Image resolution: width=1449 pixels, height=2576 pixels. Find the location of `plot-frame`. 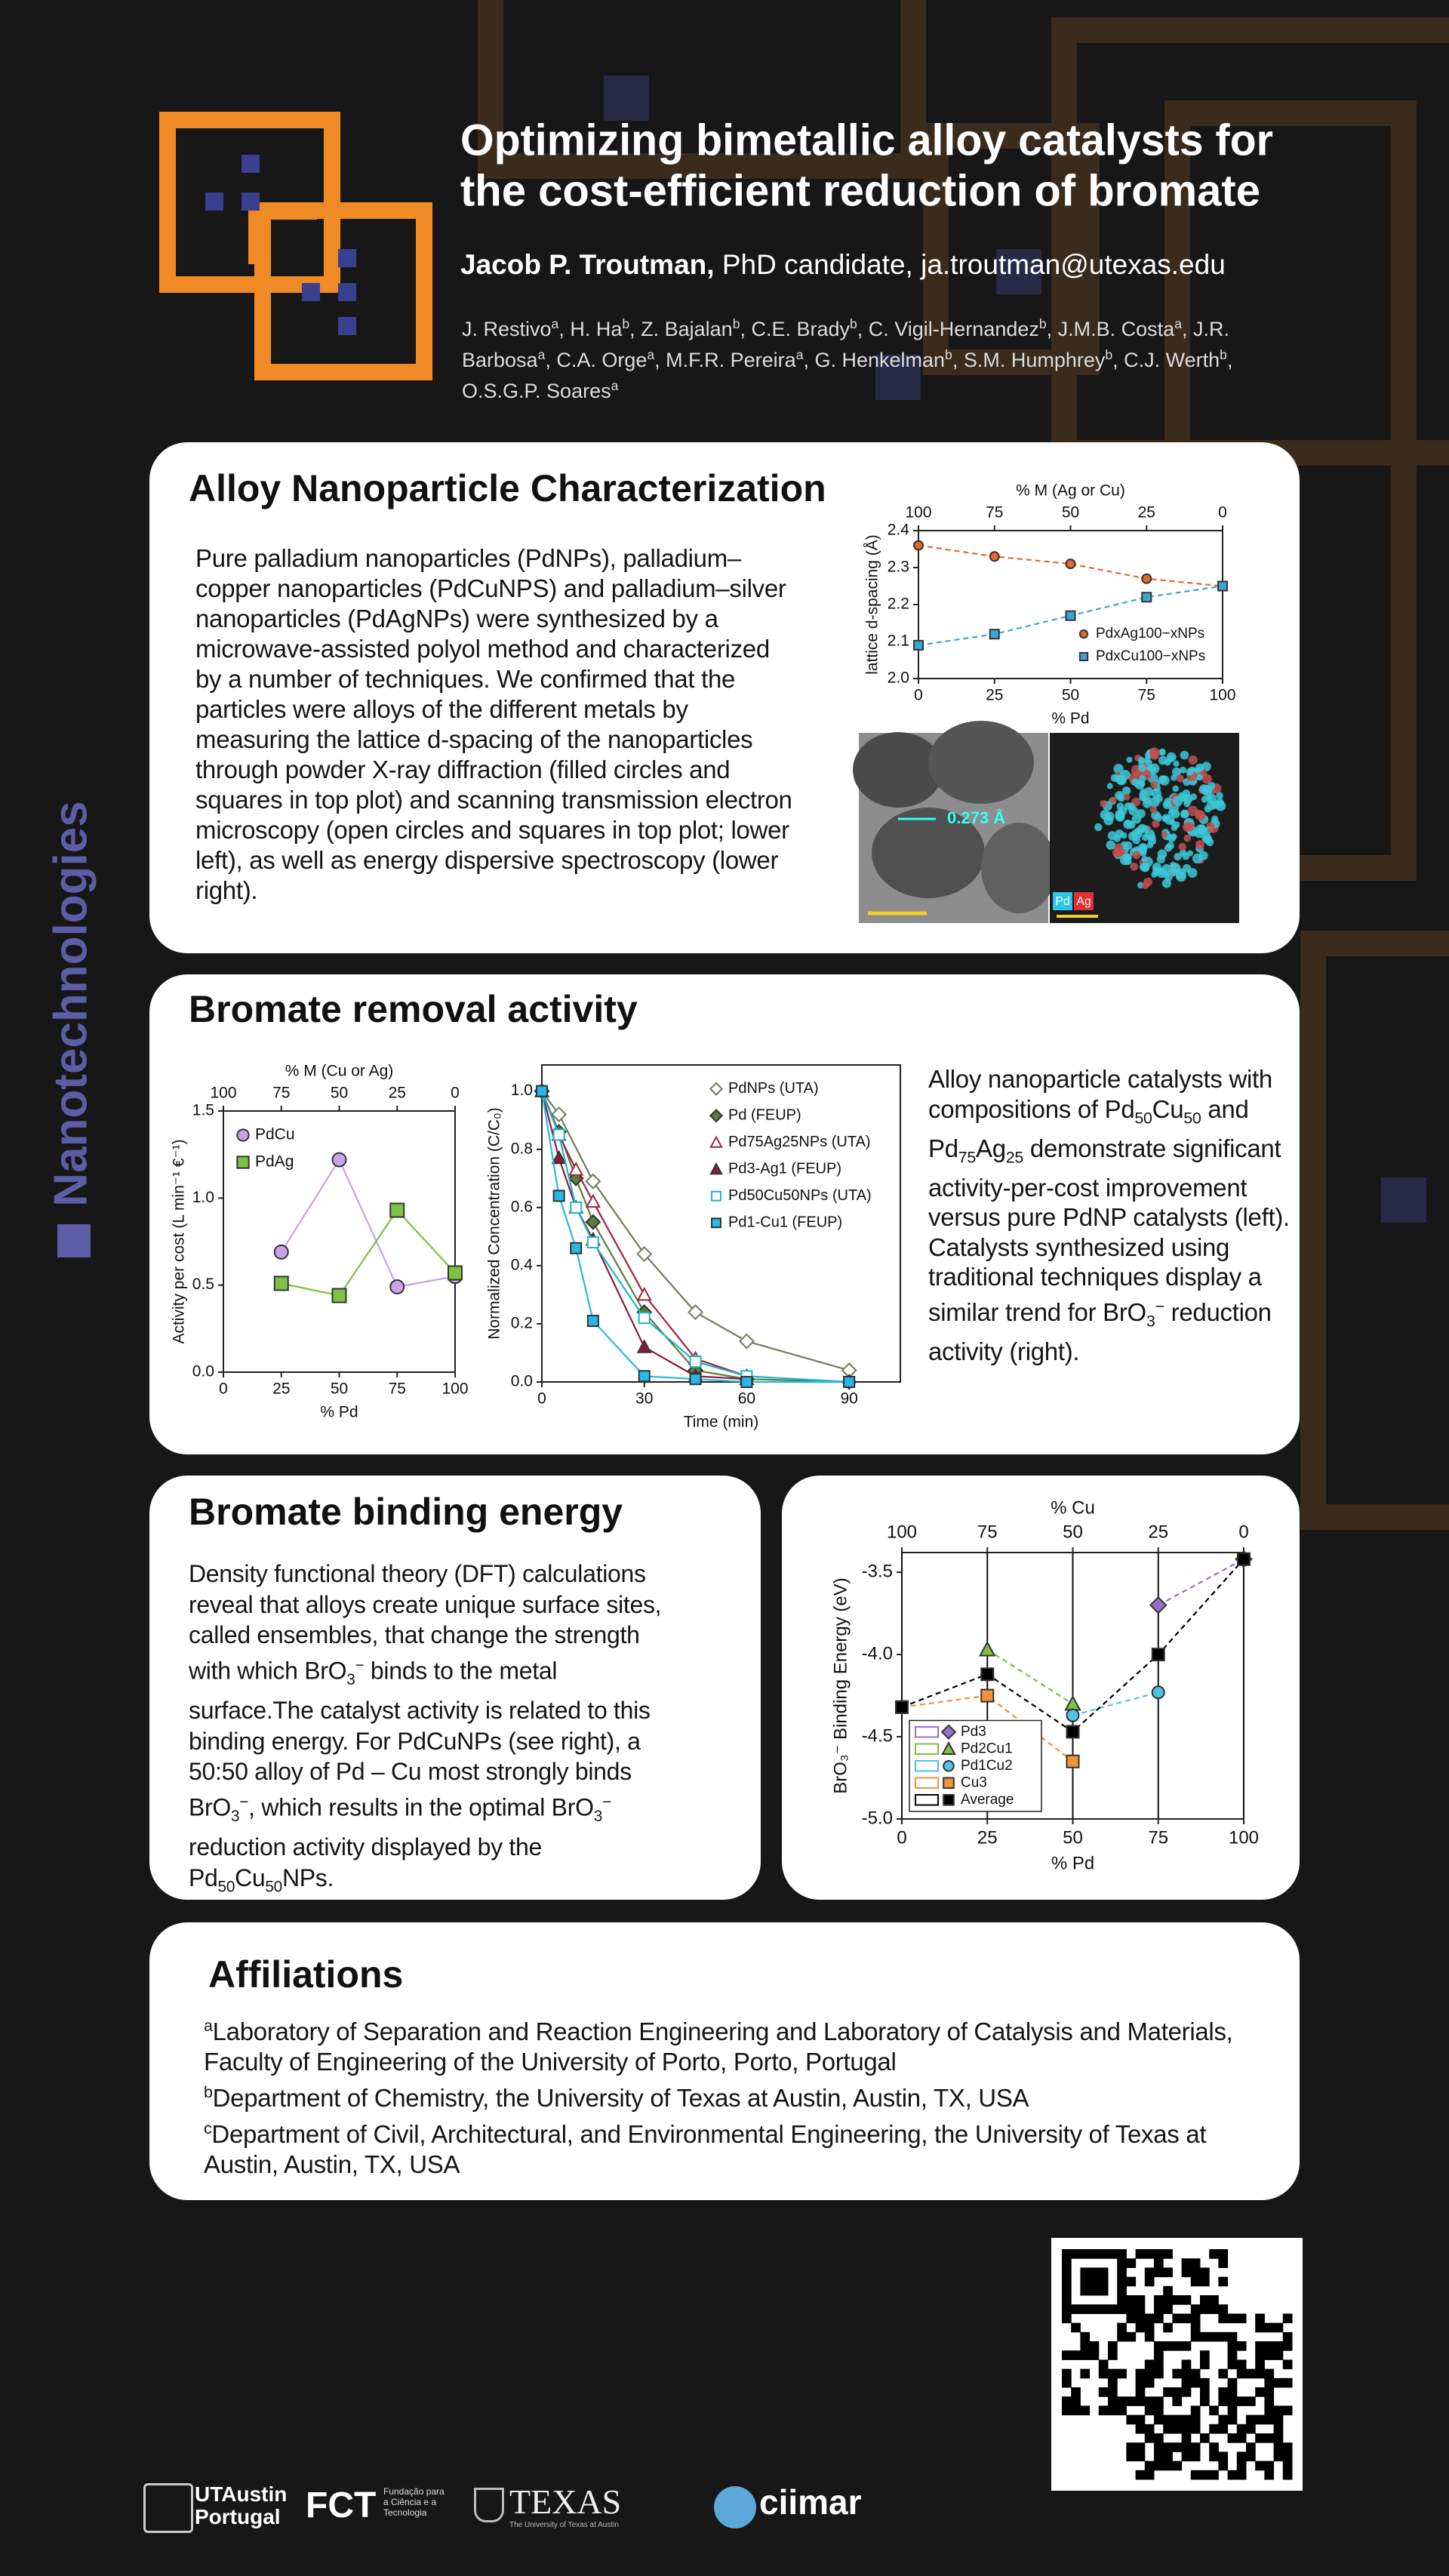

plot-frame is located at coordinates (339, 1241).